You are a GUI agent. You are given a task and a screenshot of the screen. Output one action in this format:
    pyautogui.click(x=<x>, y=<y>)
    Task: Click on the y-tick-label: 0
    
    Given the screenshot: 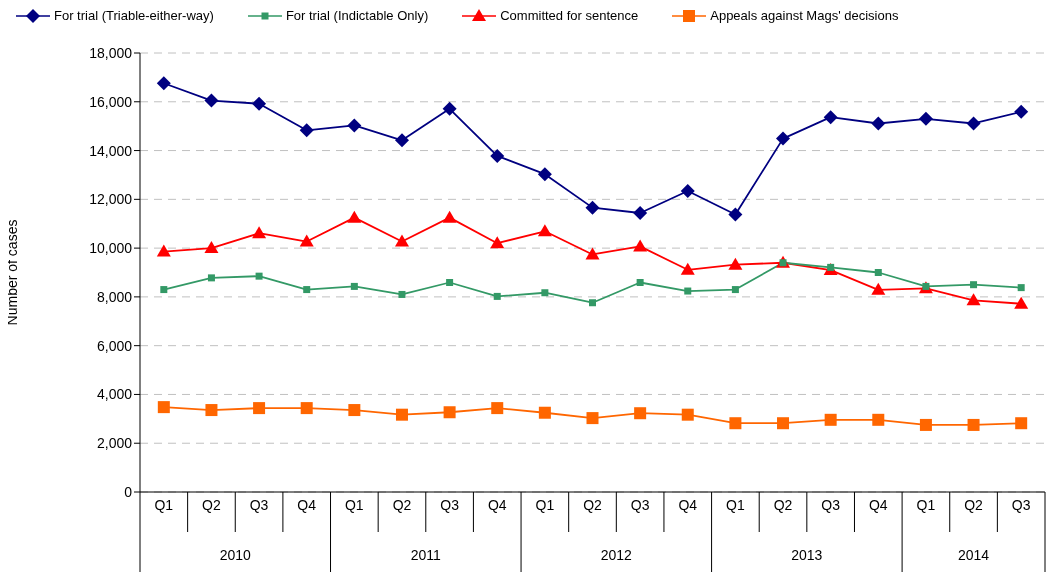 What is the action you would take?
    pyautogui.click(x=128, y=491)
    